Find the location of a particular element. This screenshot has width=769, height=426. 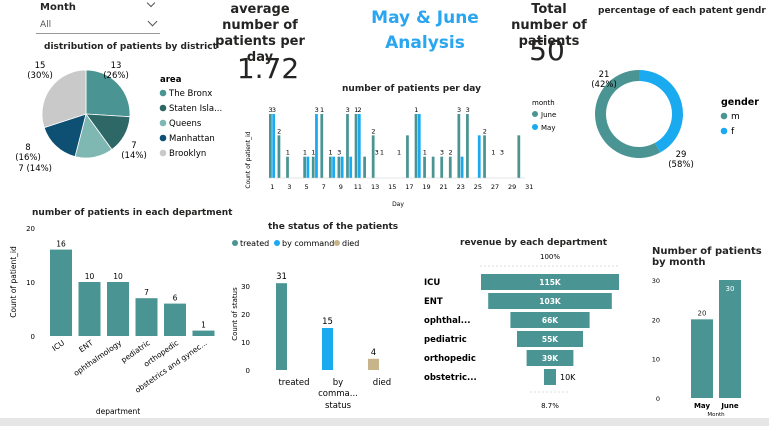

x-tick-label: 27 is located at coordinates (495, 187).